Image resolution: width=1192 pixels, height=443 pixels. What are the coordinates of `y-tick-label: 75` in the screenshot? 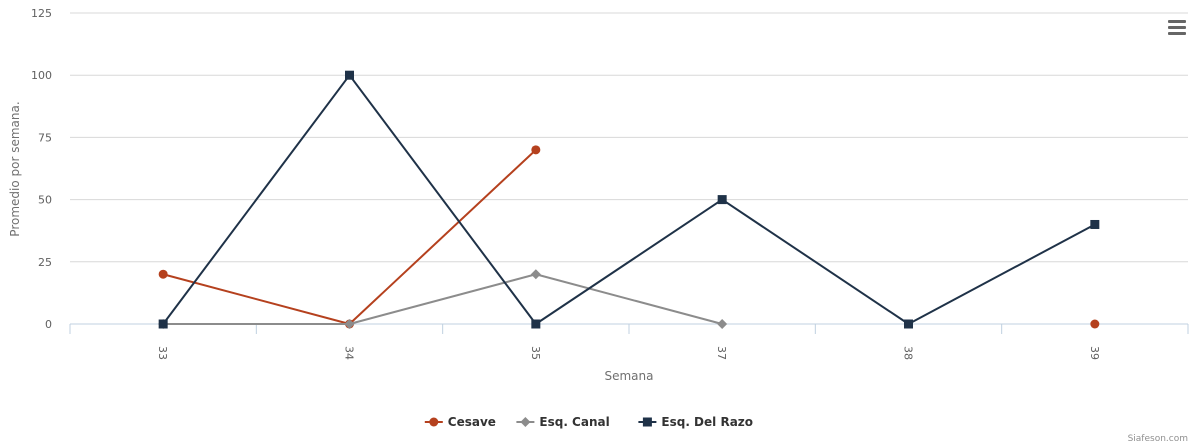 It's located at (45, 137).